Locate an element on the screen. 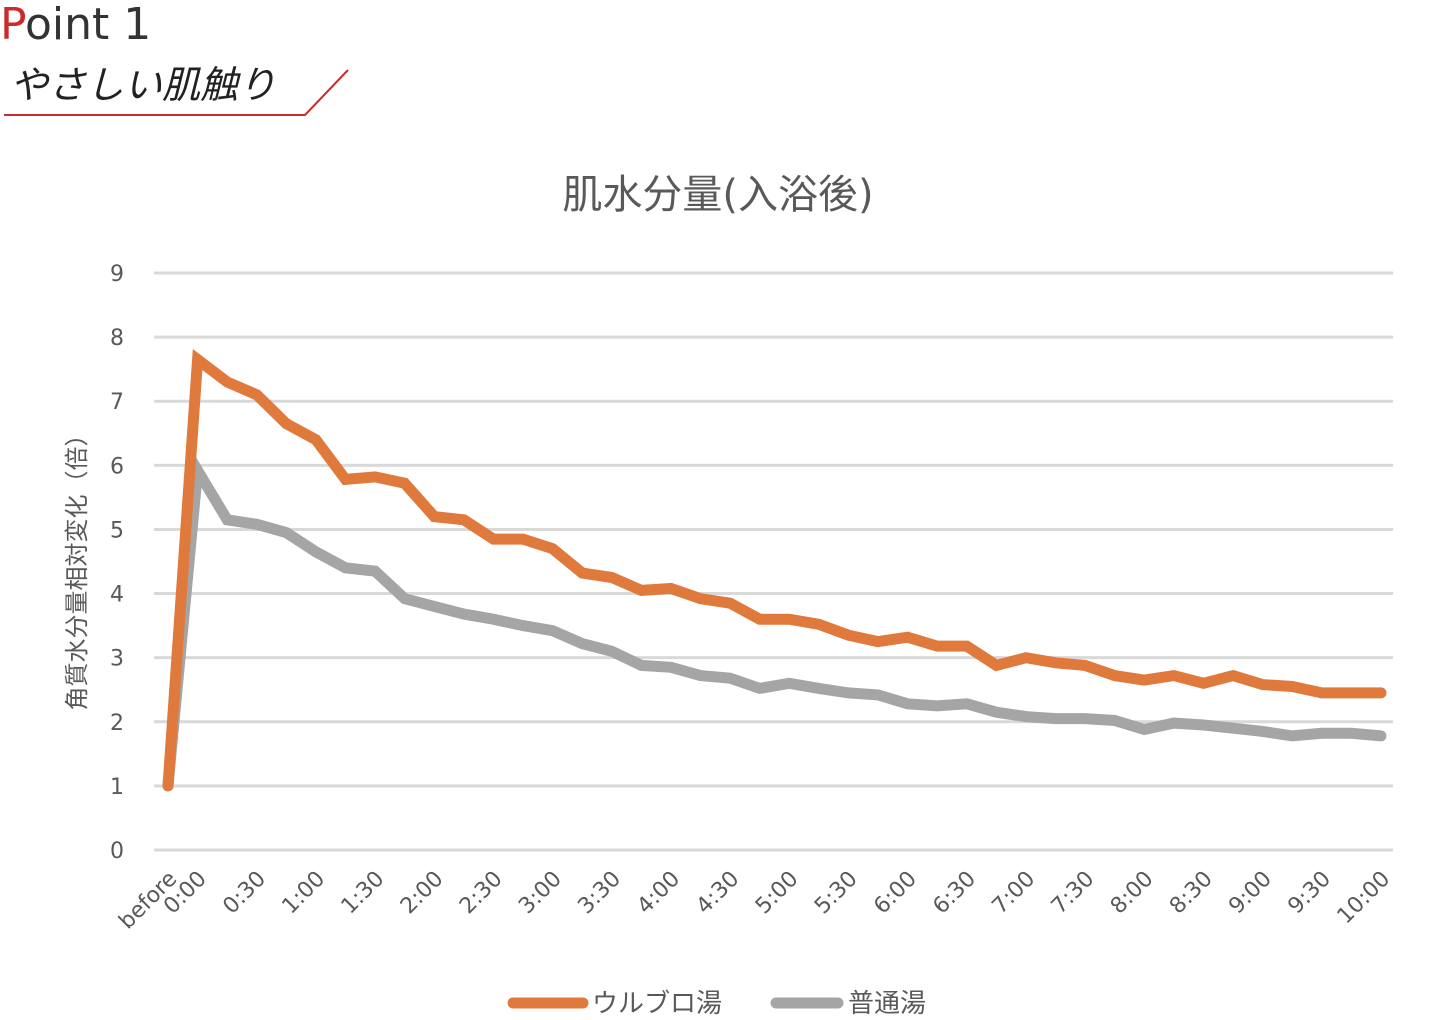 This screenshot has height=1020, width=1440. x-tick-label: 3:30 is located at coordinates (599, 893).